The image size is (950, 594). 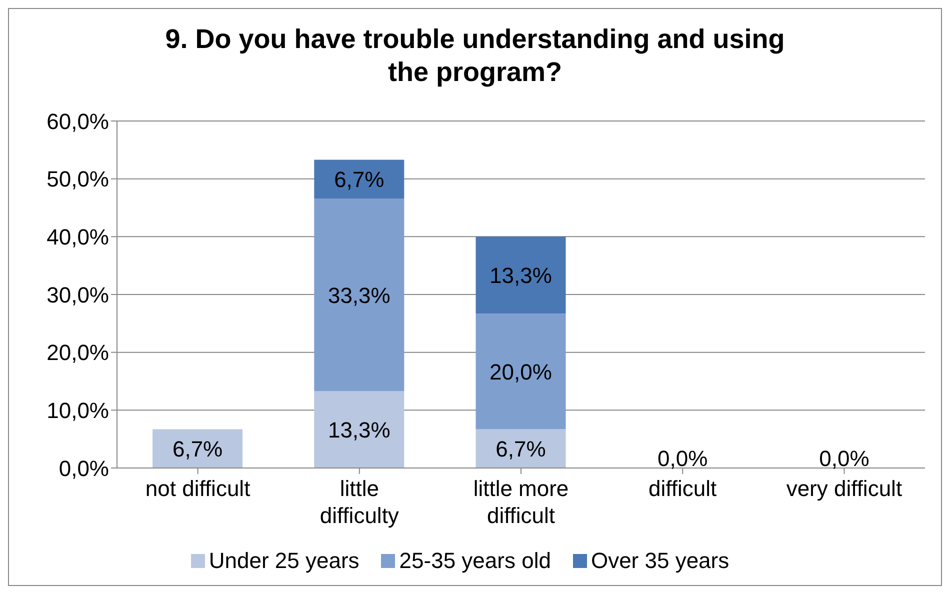 What do you see at coordinates (77, 121) in the screenshot?
I see `y-tick-label: 60,0%` at bounding box center [77, 121].